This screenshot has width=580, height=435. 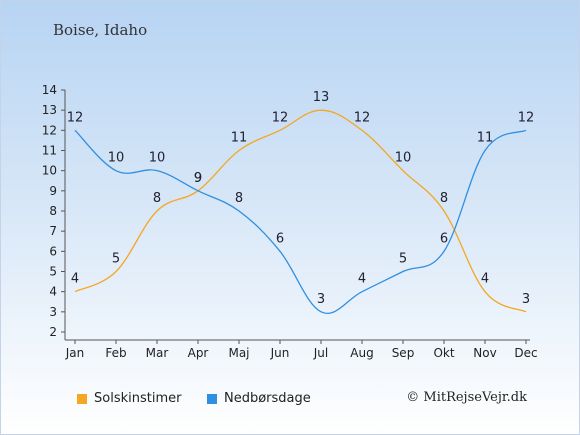 I want to click on x-tick-label: Dec, so click(x=525, y=353).